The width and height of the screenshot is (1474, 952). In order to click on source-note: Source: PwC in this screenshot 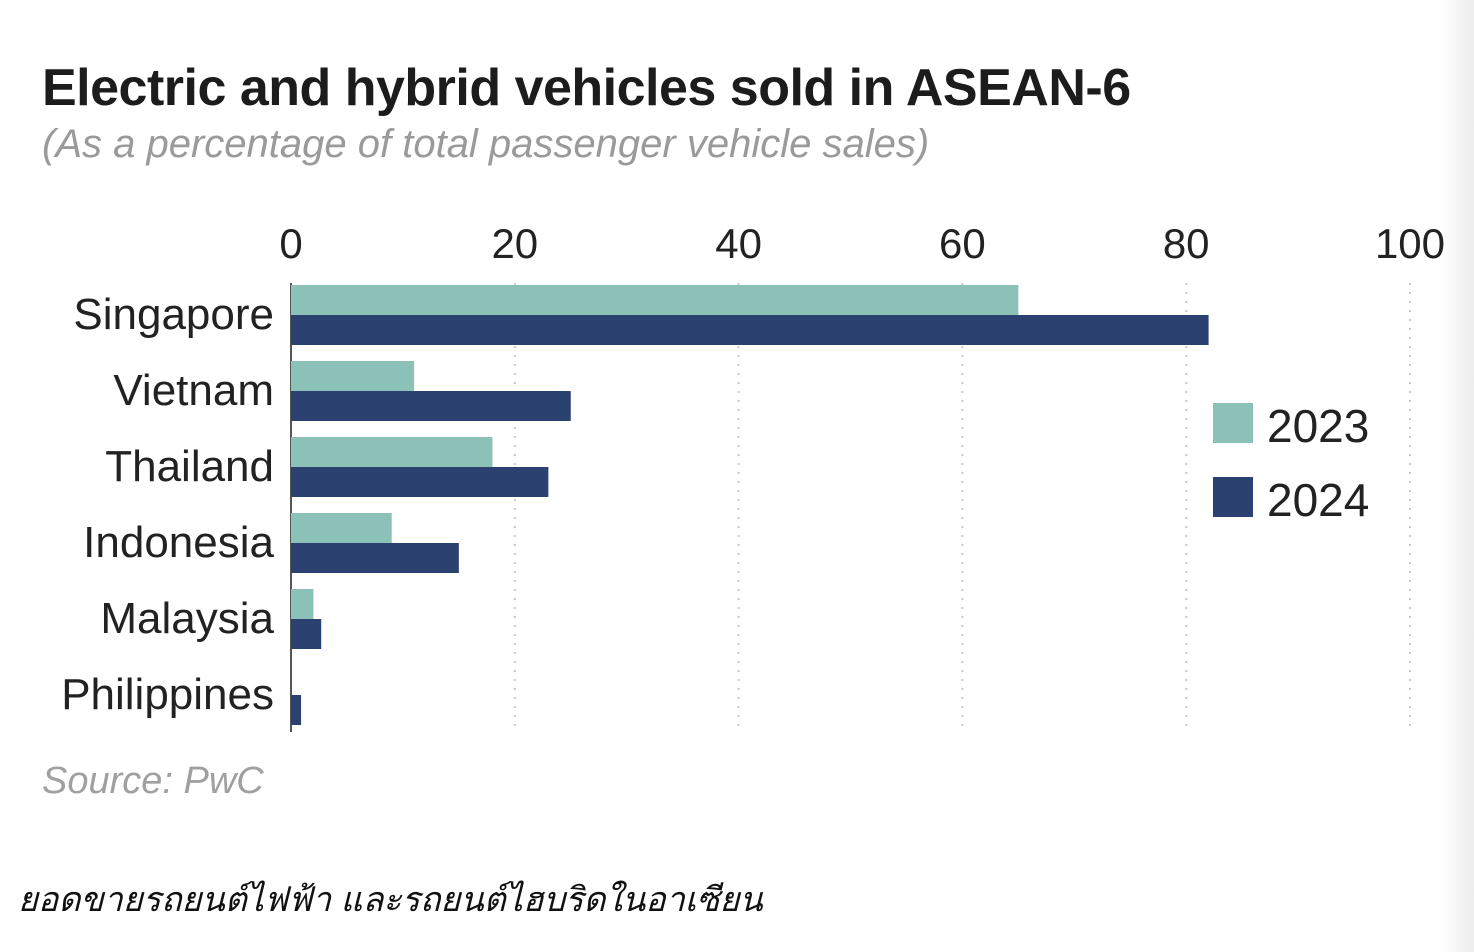, I will do `click(153, 781)`.